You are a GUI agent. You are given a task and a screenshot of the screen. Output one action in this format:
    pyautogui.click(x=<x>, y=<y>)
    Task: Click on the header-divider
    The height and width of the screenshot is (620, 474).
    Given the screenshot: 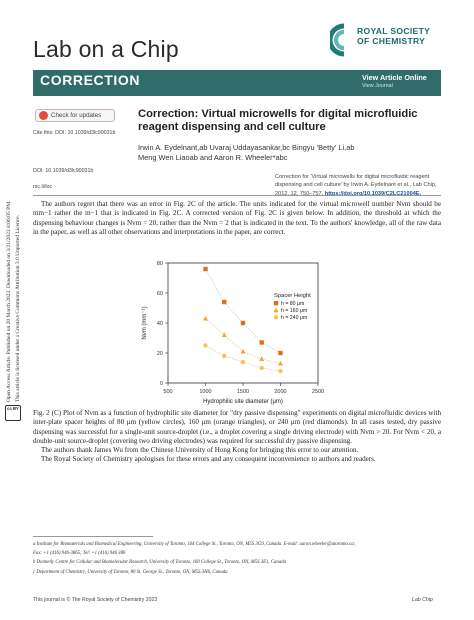 What is the action you would take?
    pyautogui.click(x=237, y=195)
    